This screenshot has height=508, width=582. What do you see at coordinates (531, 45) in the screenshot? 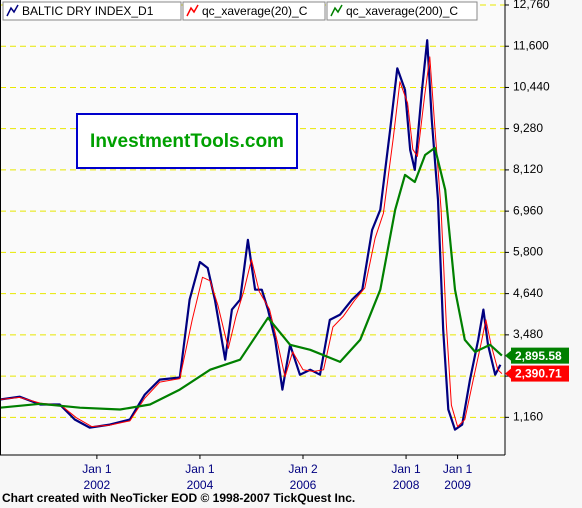
I see `y-tick-label: 11,600` at bounding box center [531, 45].